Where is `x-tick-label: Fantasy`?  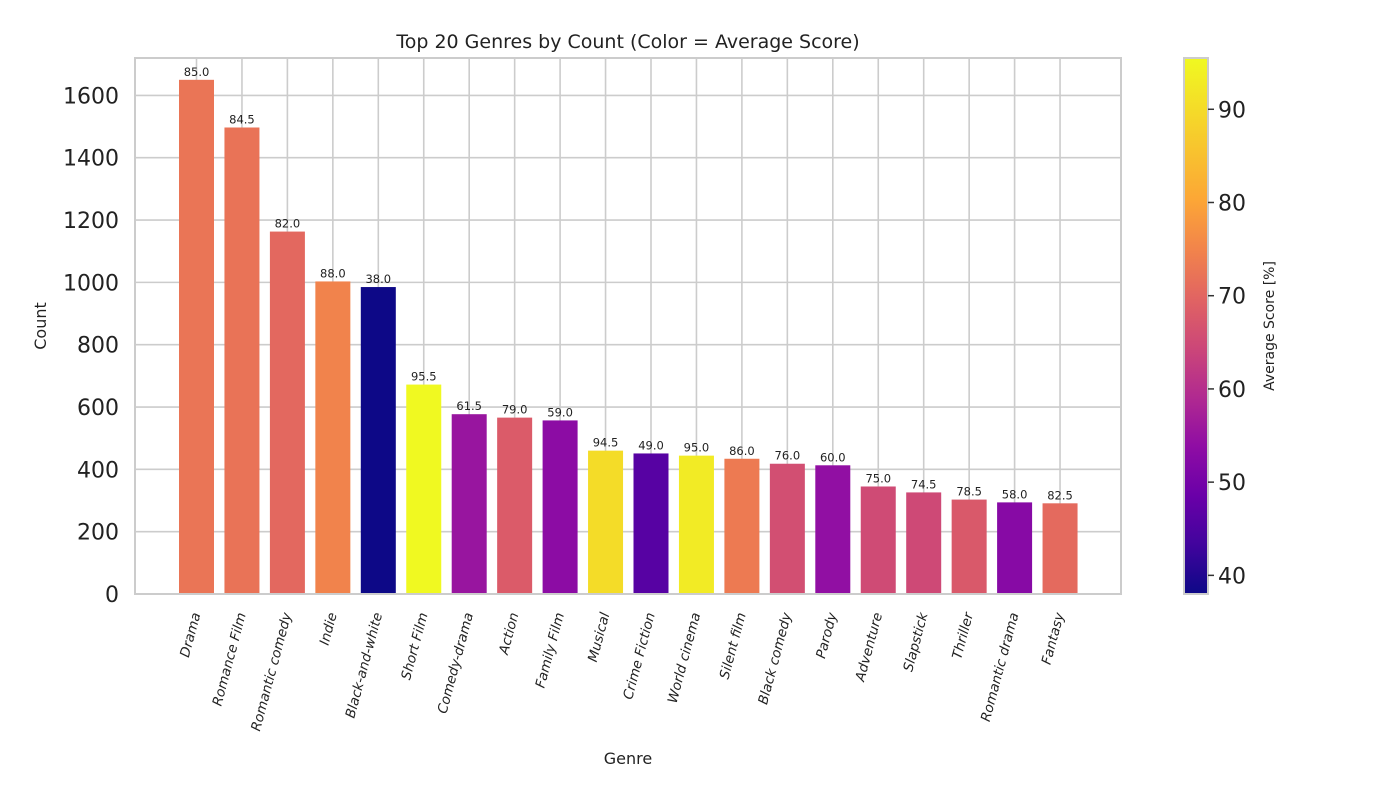 x-tick-label: Fantasy is located at coordinates (1053, 638).